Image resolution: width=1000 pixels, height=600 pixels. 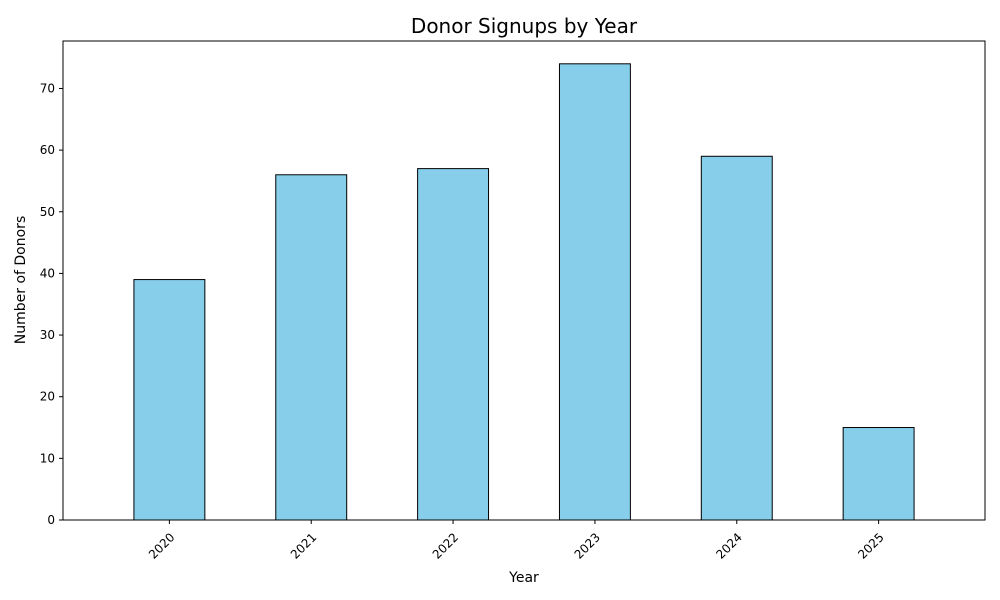 I want to click on y-tick-label: 50, so click(x=47, y=212).